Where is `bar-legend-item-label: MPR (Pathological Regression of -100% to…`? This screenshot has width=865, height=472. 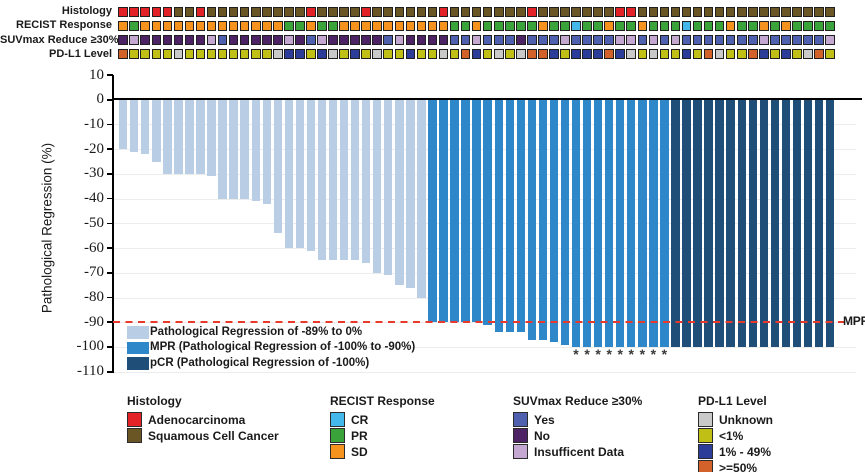
bar-legend-item-label: MPR (Pathological Regression of -100% to… is located at coordinates (283, 347).